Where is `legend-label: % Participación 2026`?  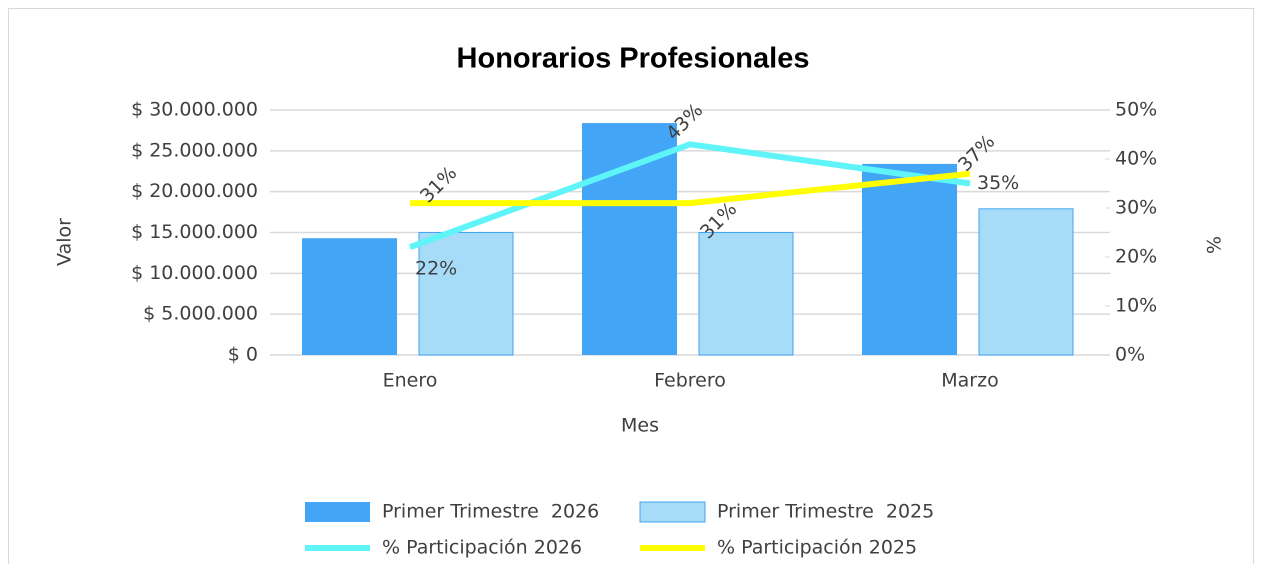
legend-label: % Participación 2026 is located at coordinates (482, 548).